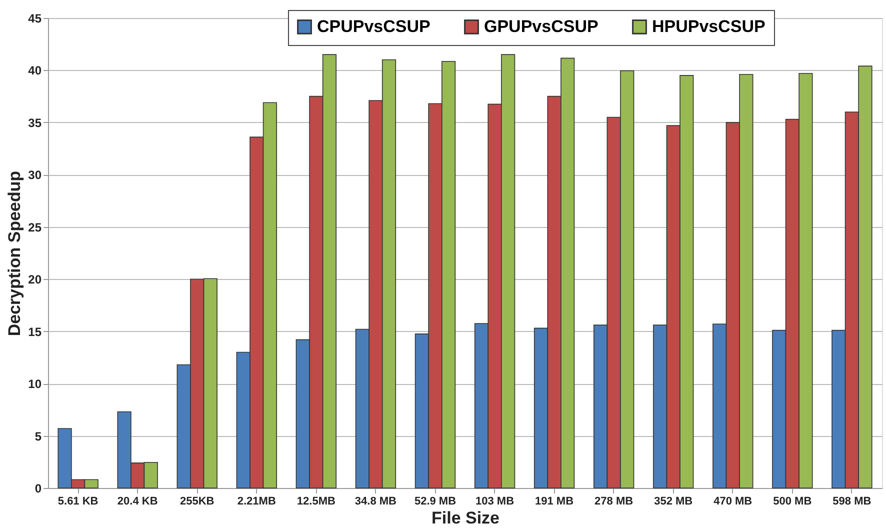  I want to click on legend-label: GPUPvsCSUP, so click(541, 26).